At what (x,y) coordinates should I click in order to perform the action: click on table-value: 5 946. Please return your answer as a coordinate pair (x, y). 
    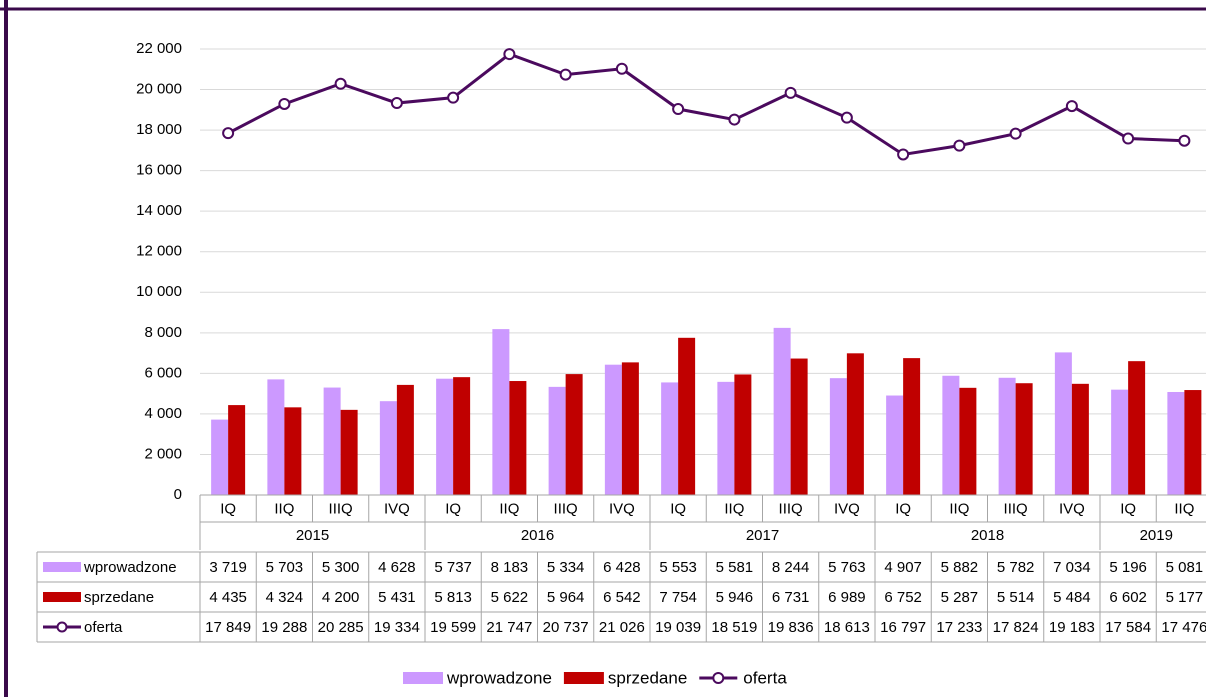
    Looking at the image, I should click on (735, 597).